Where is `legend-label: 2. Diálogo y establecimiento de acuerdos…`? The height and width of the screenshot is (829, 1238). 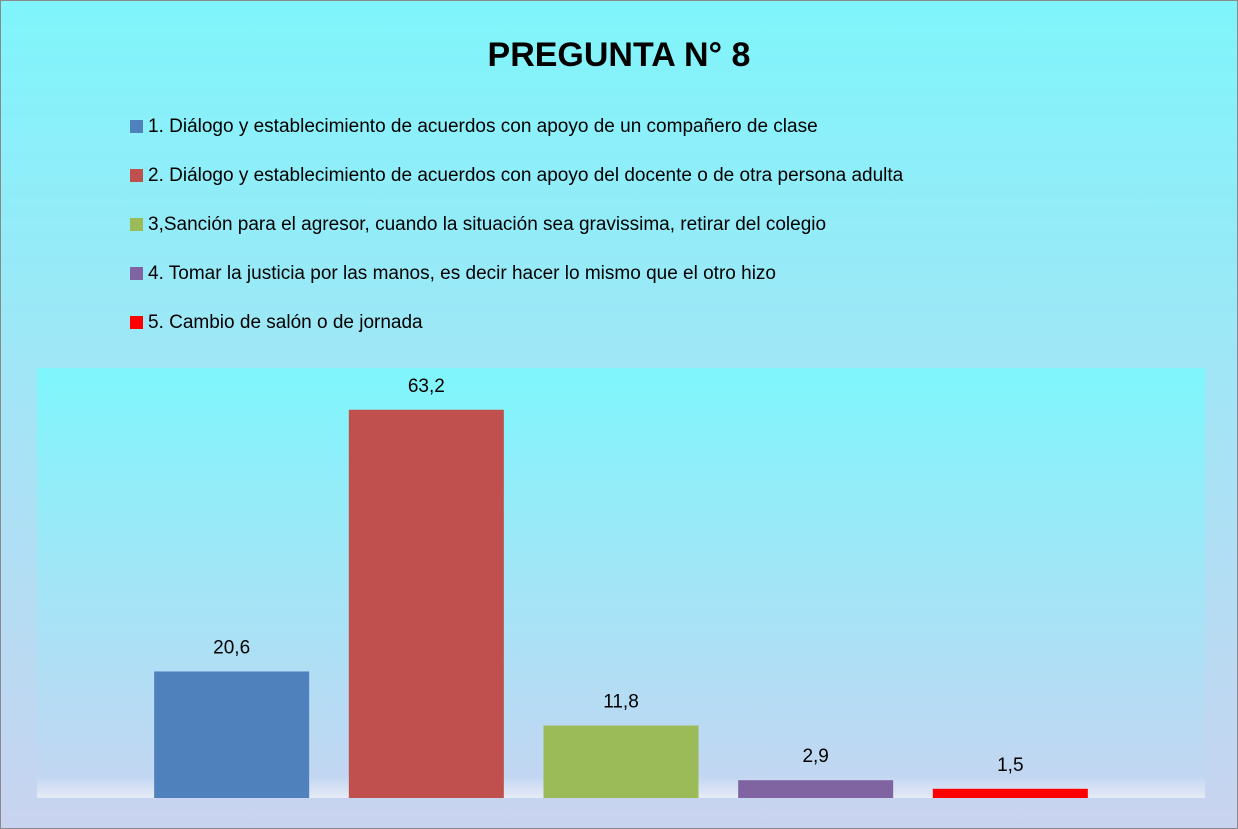
legend-label: 2. Diálogo y establecimiento de acuerdos… is located at coordinates (526, 175).